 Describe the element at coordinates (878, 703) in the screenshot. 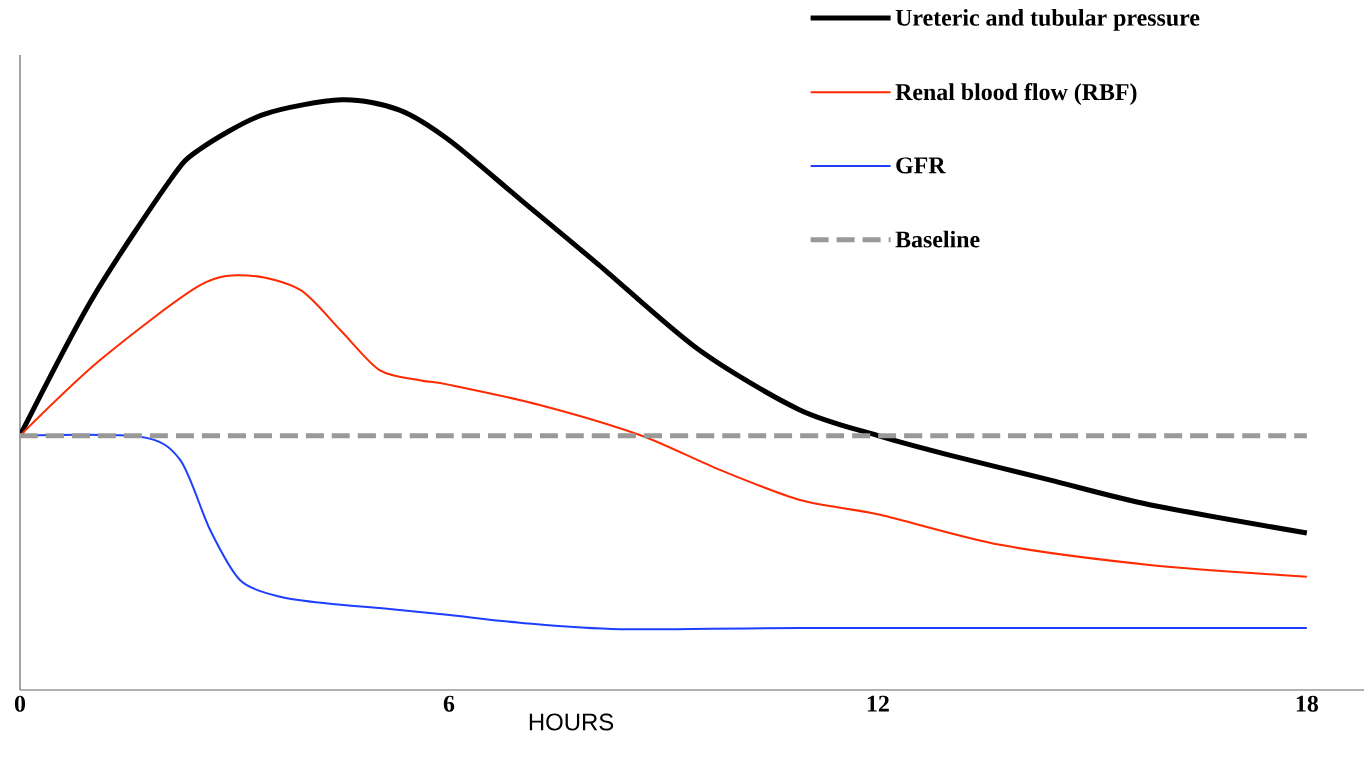

I see `x-tick-label: 12` at that location.